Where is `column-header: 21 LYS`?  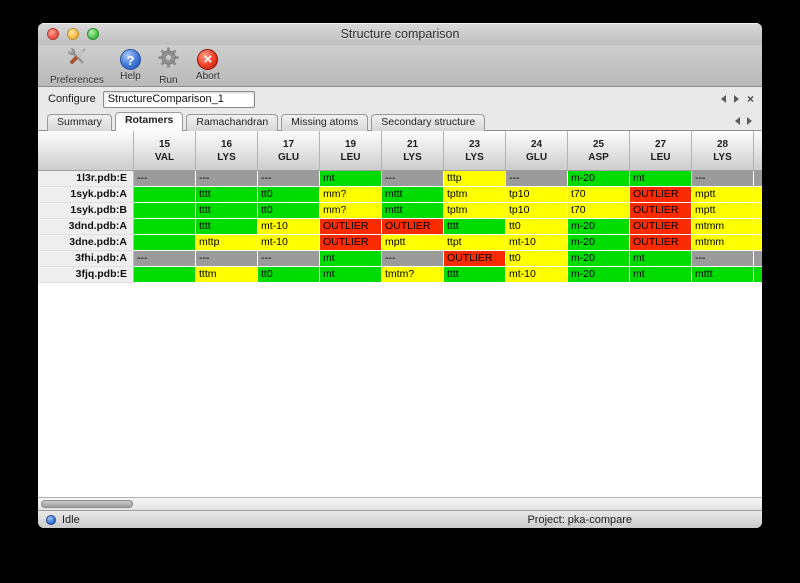 column-header: 21 LYS is located at coordinates (413, 150).